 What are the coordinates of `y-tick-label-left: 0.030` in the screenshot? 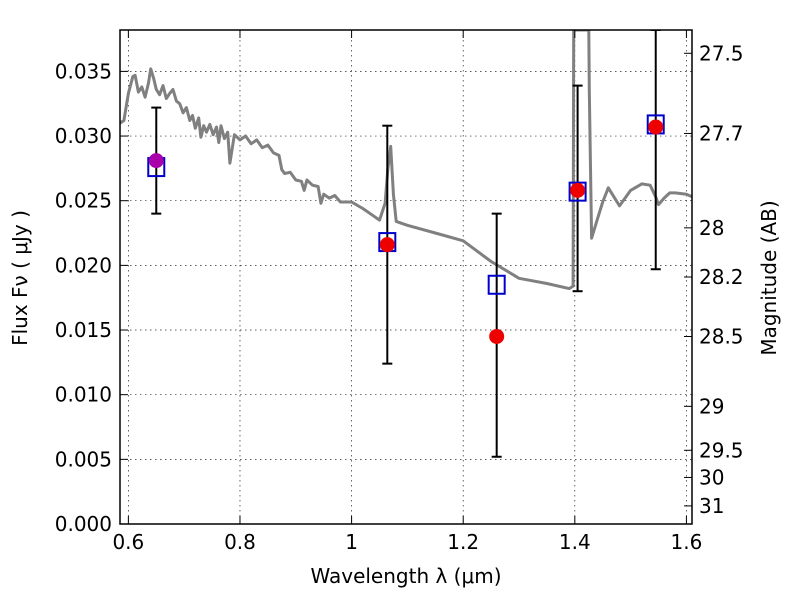 It's located at (83, 136).